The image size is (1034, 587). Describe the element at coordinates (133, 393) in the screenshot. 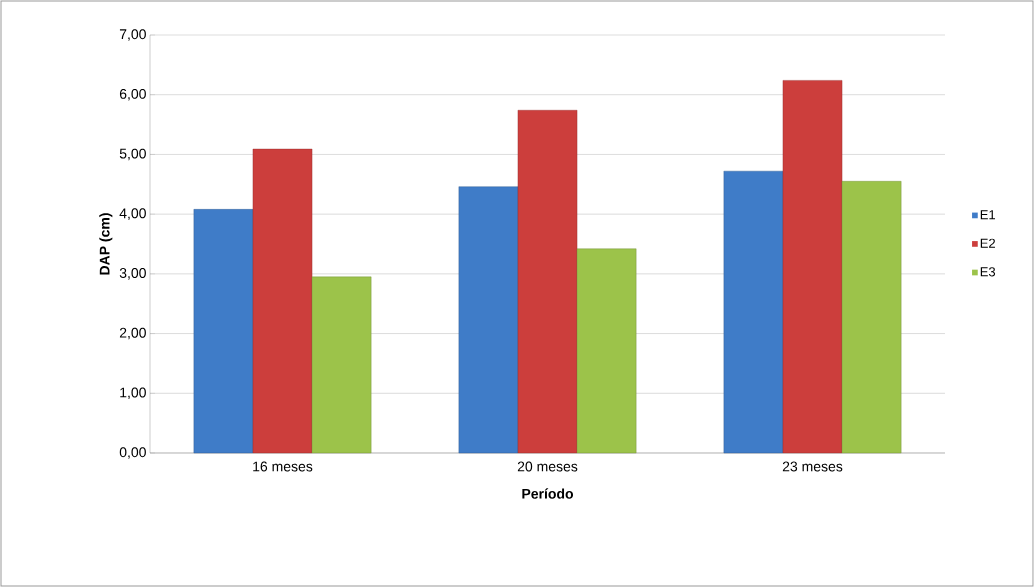

I see `y-tick-label: 1,00` at that location.